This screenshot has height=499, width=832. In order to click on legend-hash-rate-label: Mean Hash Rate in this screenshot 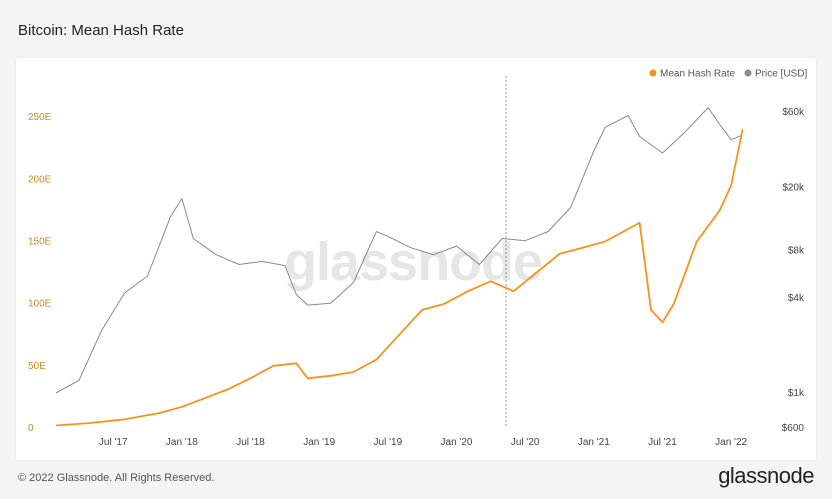, I will do `click(697, 74)`.